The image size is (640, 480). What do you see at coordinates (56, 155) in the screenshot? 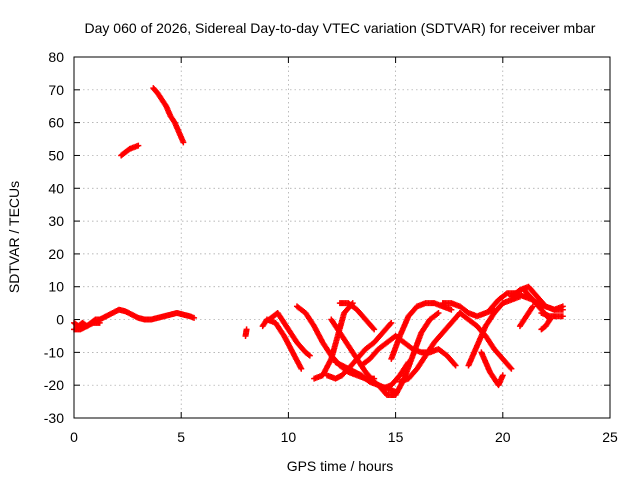
I see `y-tick-label: 50` at bounding box center [56, 155].